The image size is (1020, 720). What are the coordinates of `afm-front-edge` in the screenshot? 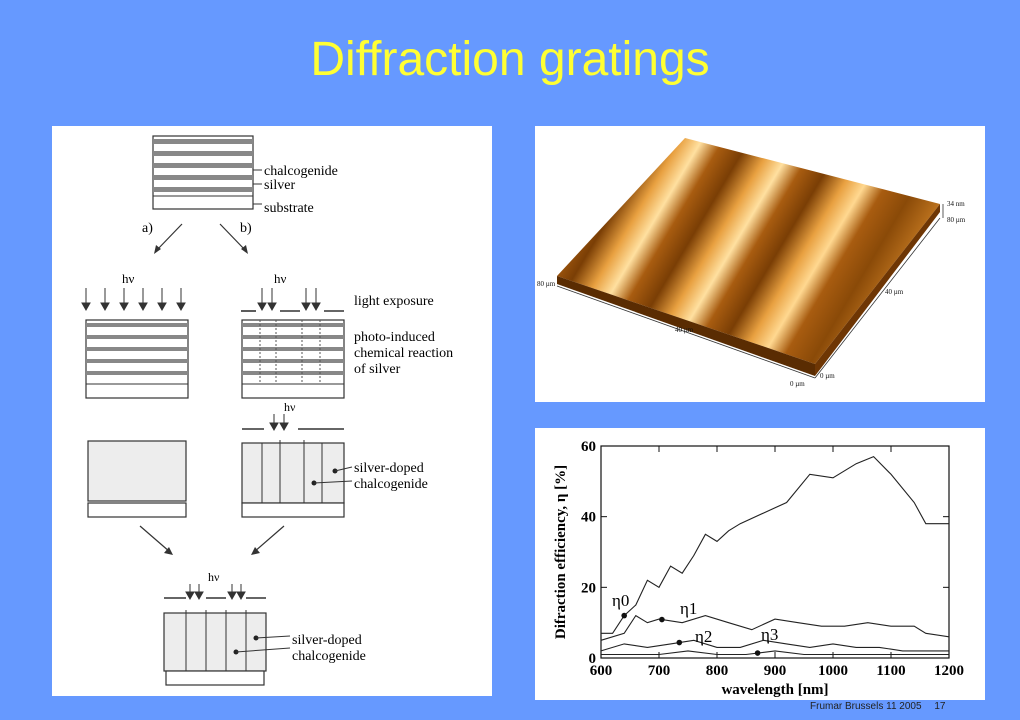 It's located at (686, 326).